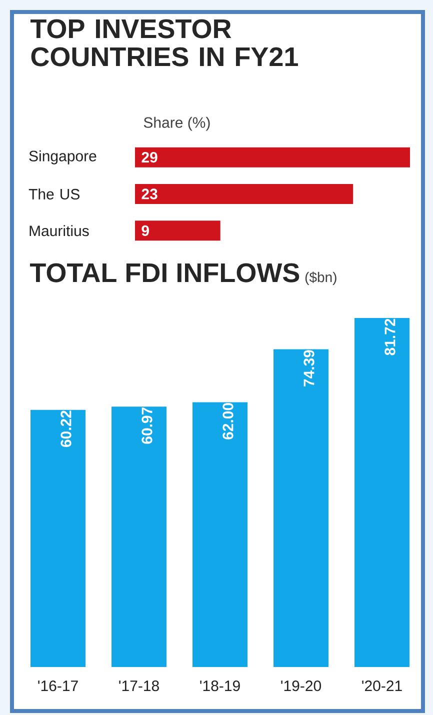 The width and height of the screenshot is (433, 715). What do you see at coordinates (145, 230) in the screenshot?
I see `data-label: 9` at bounding box center [145, 230].